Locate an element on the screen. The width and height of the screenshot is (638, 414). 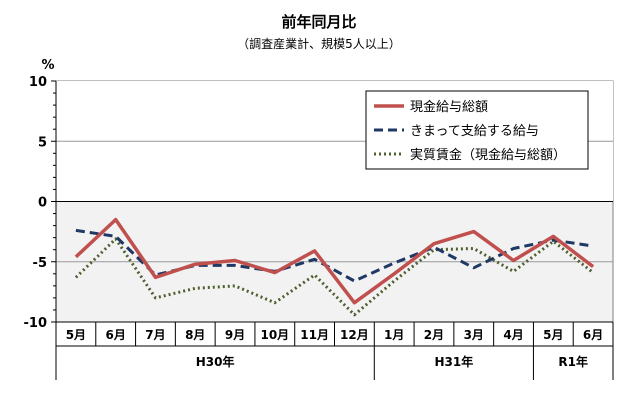
x-tick-label: 9月 is located at coordinates (235, 335).